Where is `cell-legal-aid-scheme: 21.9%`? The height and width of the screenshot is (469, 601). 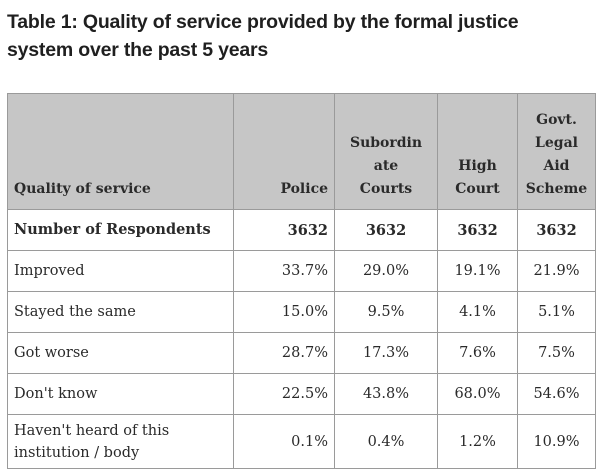 cell-legal-aid-scheme: 21.9% is located at coordinates (556, 271).